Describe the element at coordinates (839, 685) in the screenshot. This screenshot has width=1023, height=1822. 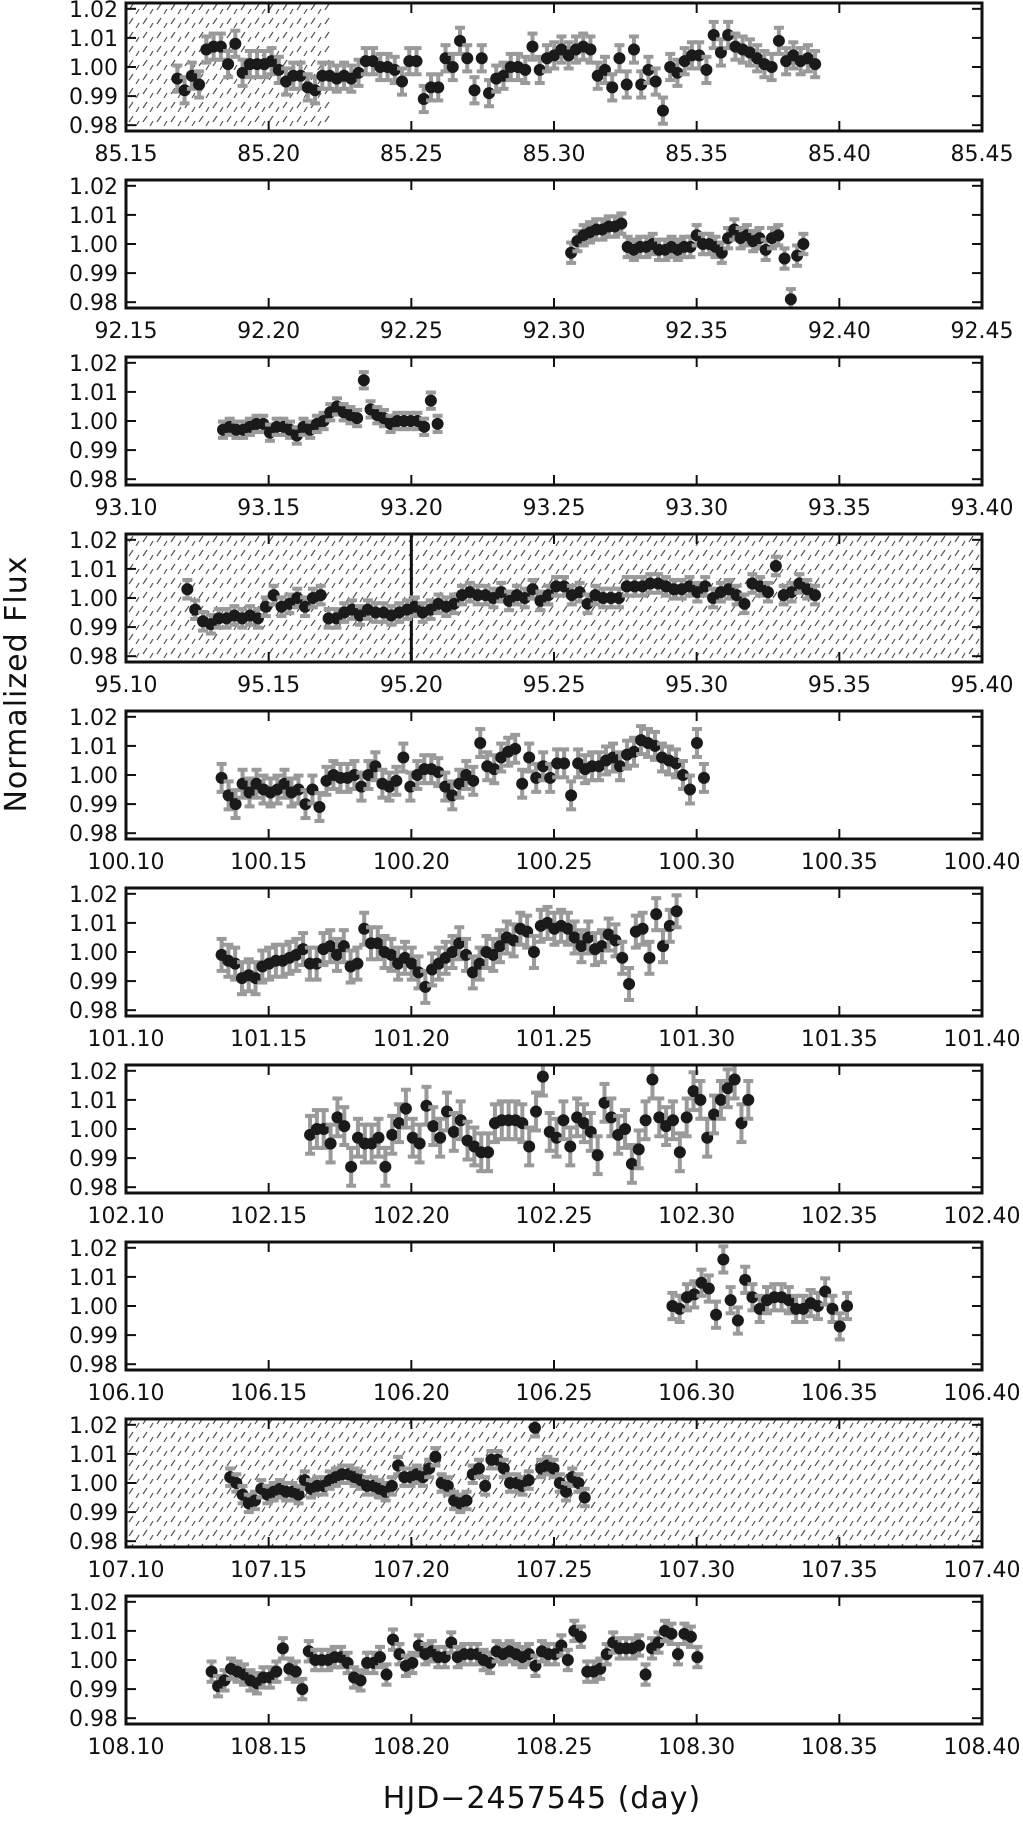
I see `x-tick-label: 95.35` at that location.